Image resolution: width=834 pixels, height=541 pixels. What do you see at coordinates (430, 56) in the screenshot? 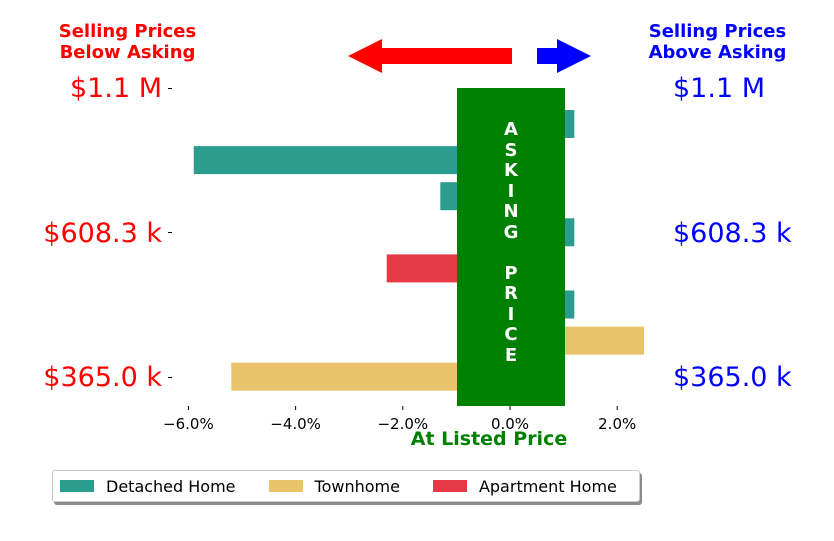
I see `left-arrow-icon` at bounding box center [430, 56].